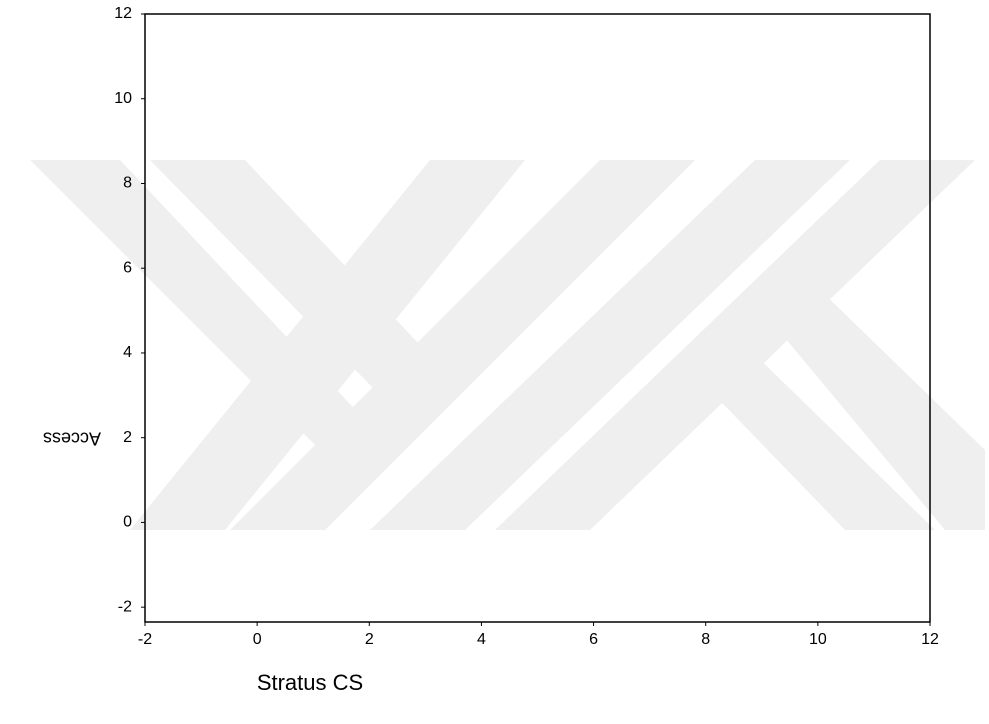 The width and height of the screenshot is (989, 724). Describe the element at coordinates (127, 352) in the screenshot. I see `y-tick-label: 4` at that location.